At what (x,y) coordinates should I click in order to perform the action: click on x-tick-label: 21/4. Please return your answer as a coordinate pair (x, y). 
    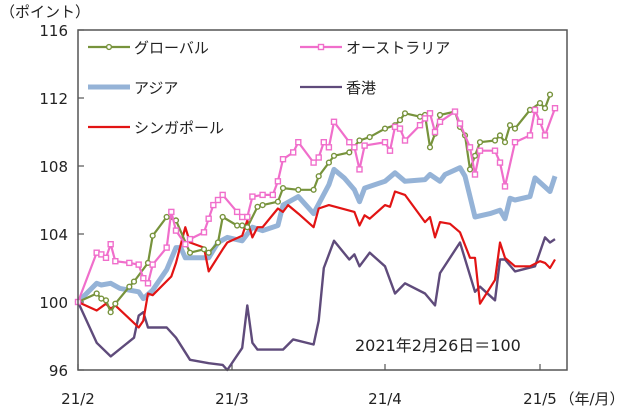
    Looking at the image, I should click on (385, 399).